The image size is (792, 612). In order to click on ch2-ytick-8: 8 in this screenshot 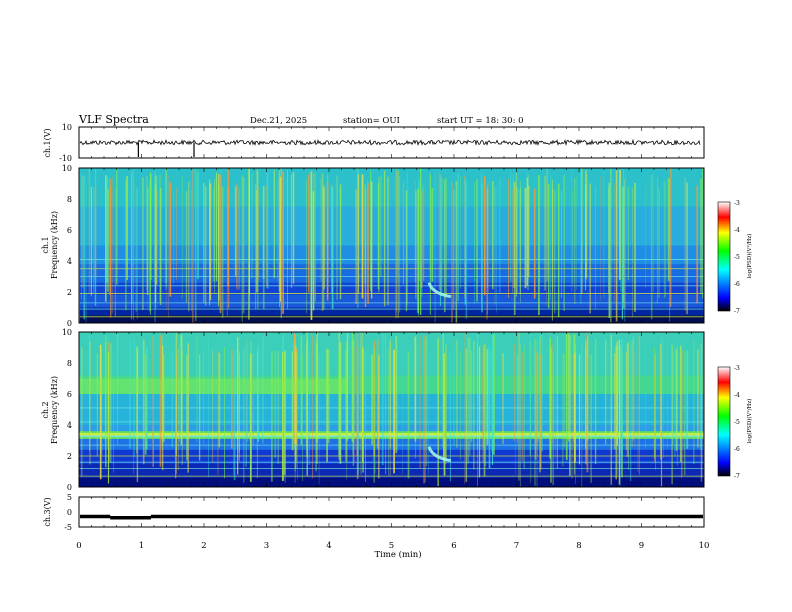, I will do `click(69, 363)`.